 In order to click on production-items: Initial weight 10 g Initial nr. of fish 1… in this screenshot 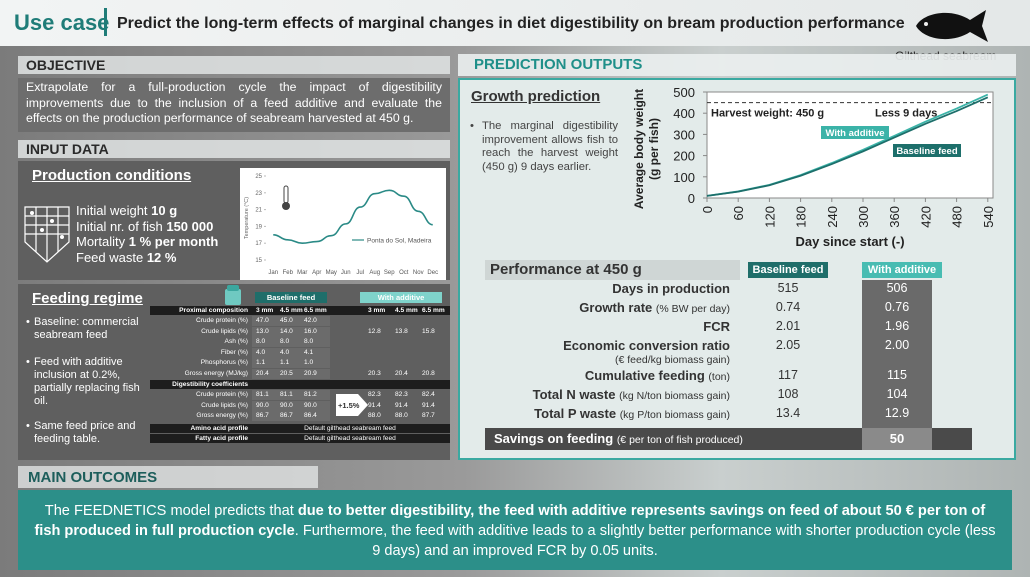, I will do `click(147, 234)`.